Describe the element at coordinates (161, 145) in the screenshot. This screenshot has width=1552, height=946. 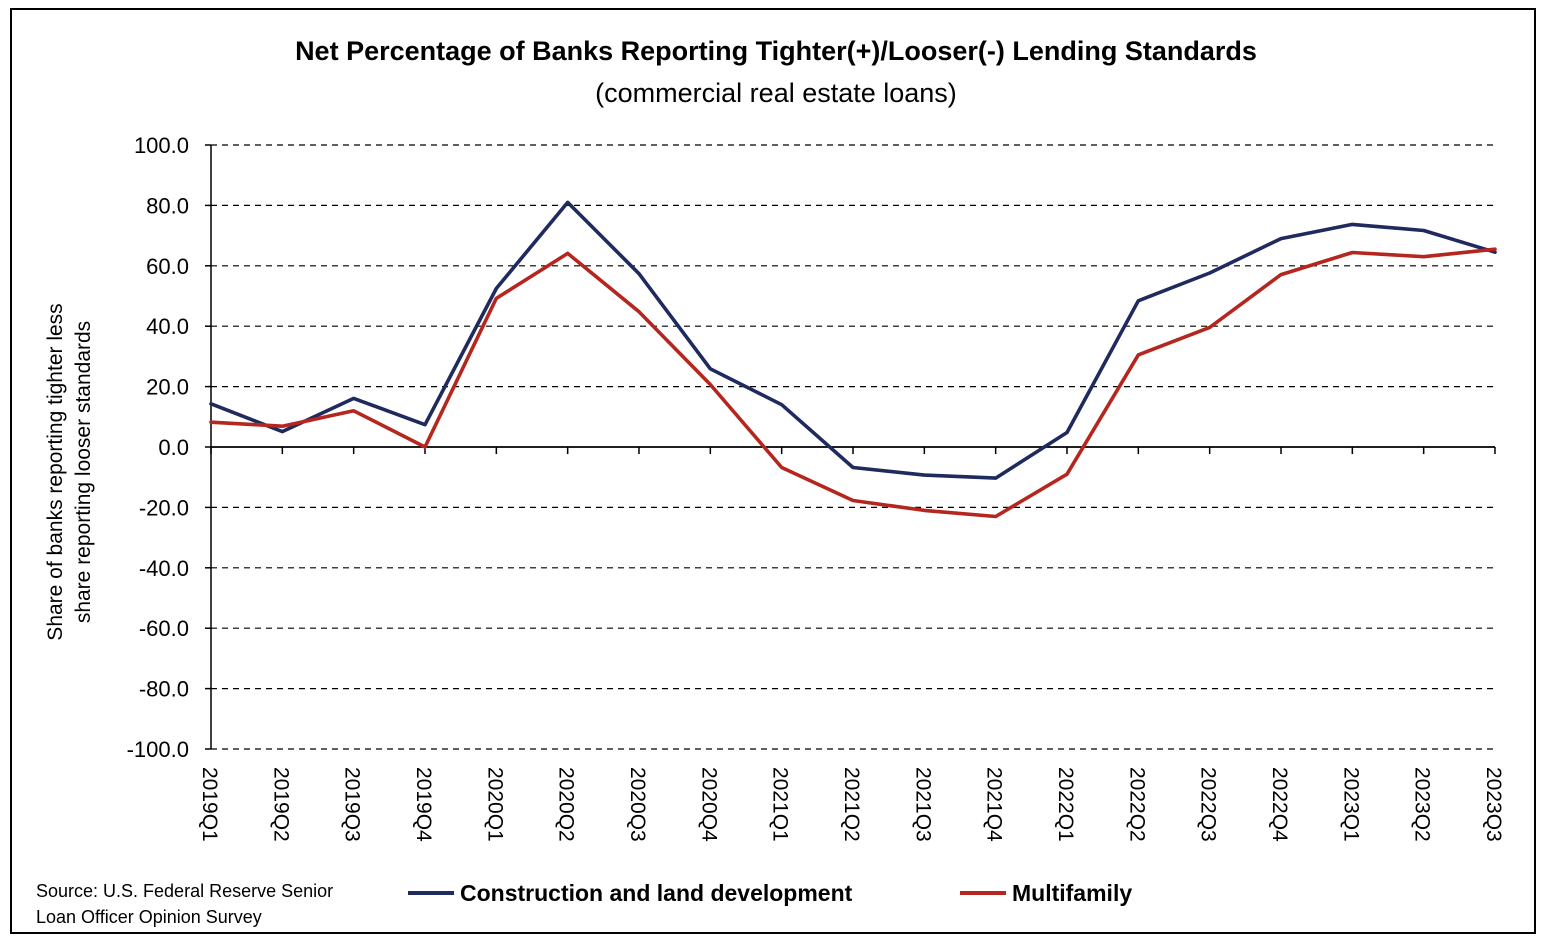
I see `y-tick-label: 100.0` at that location.